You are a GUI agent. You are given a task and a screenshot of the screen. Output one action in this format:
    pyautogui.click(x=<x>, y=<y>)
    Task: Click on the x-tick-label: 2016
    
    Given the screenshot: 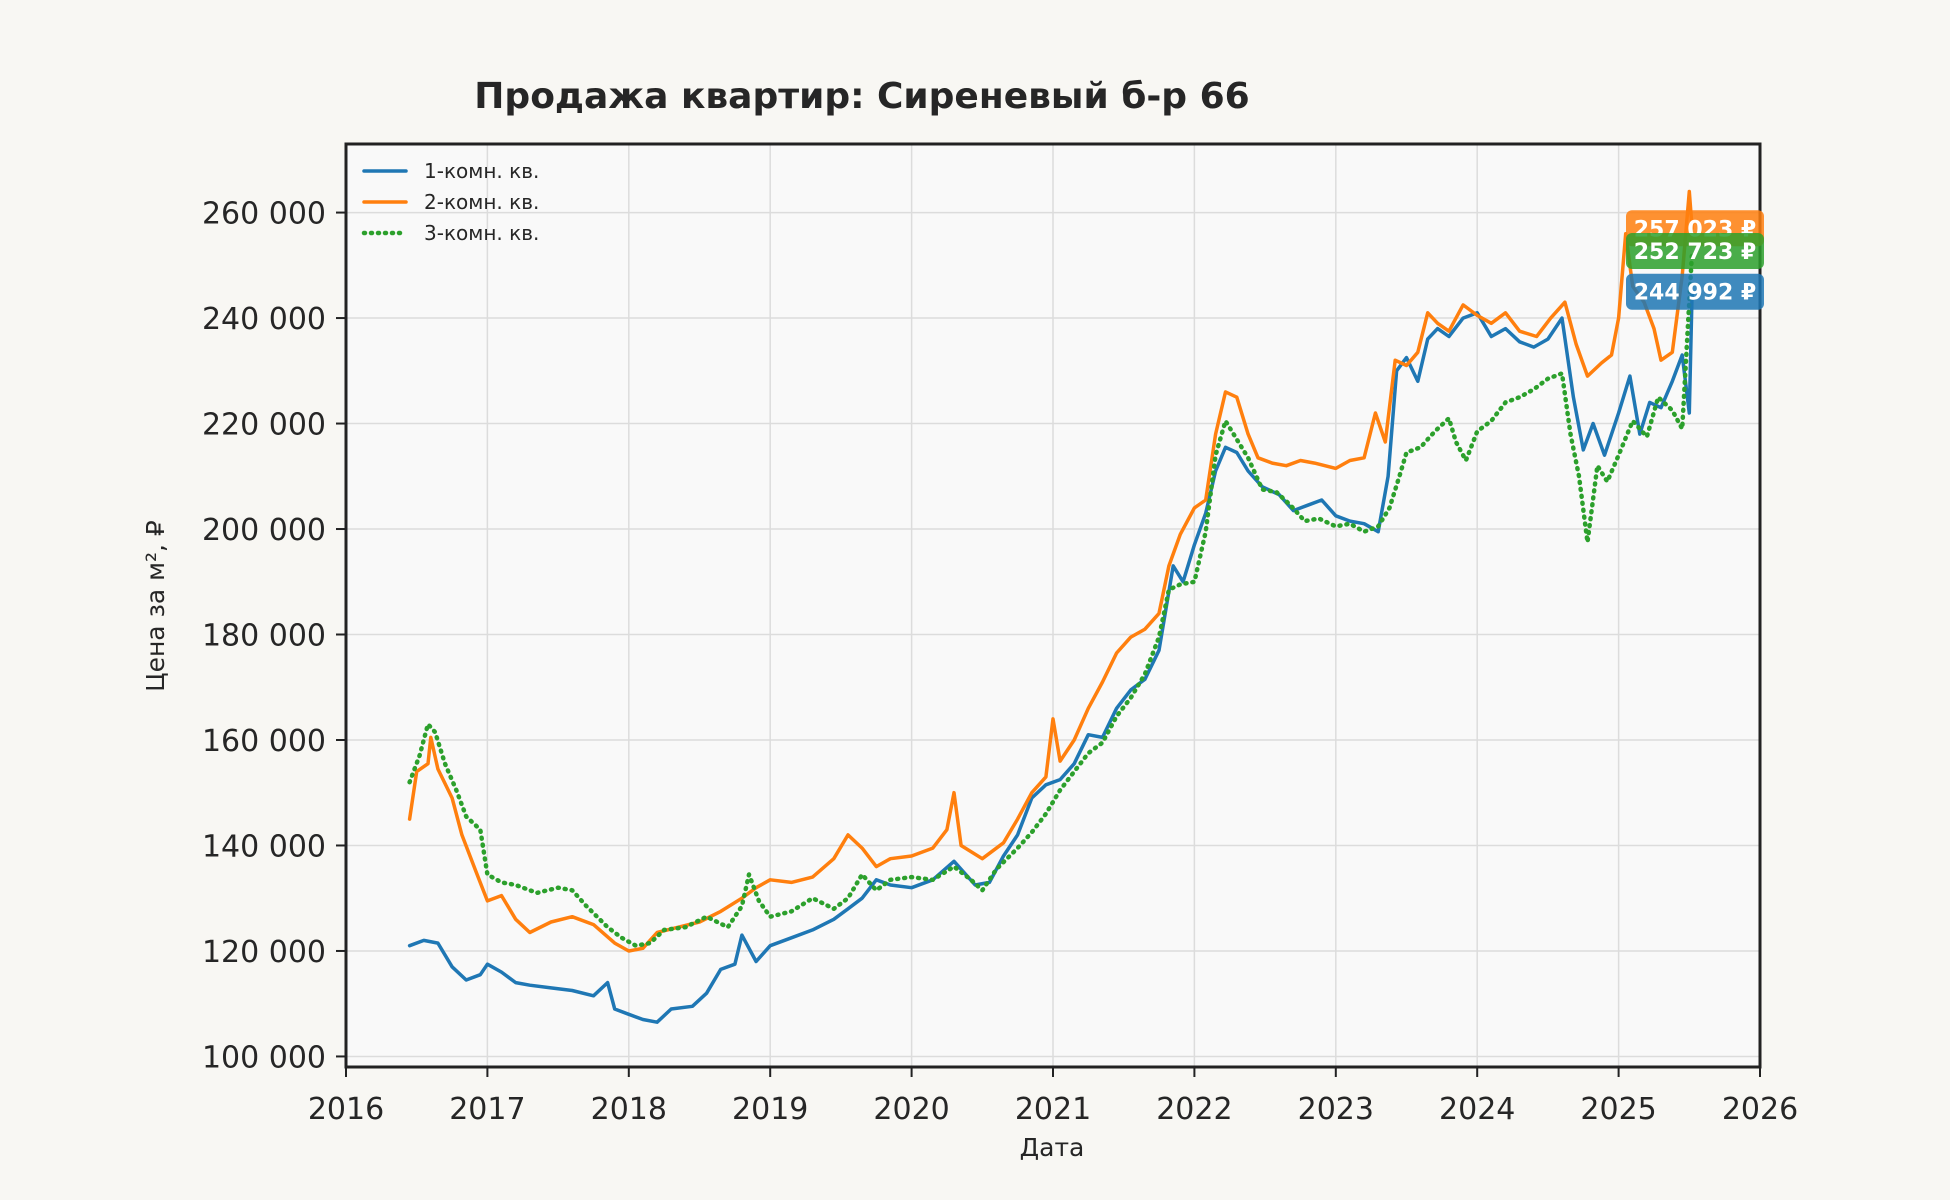 What is the action you would take?
    pyautogui.click(x=346, y=1109)
    